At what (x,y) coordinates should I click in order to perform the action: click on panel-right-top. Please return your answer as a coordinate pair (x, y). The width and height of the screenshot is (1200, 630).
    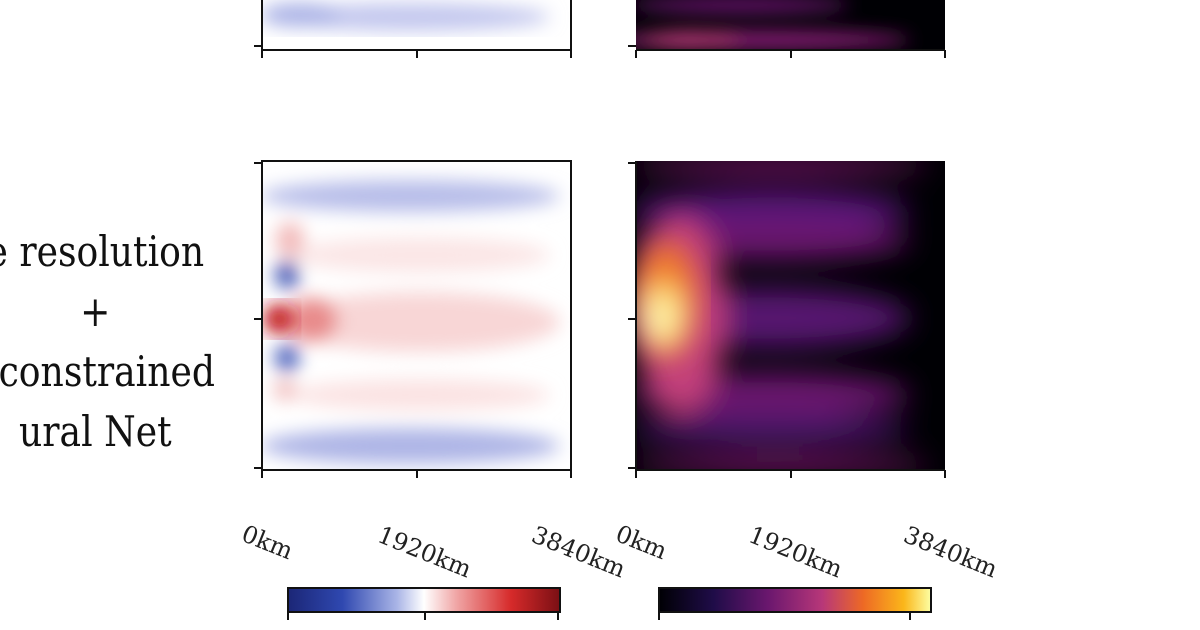
    Looking at the image, I should click on (787, 29).